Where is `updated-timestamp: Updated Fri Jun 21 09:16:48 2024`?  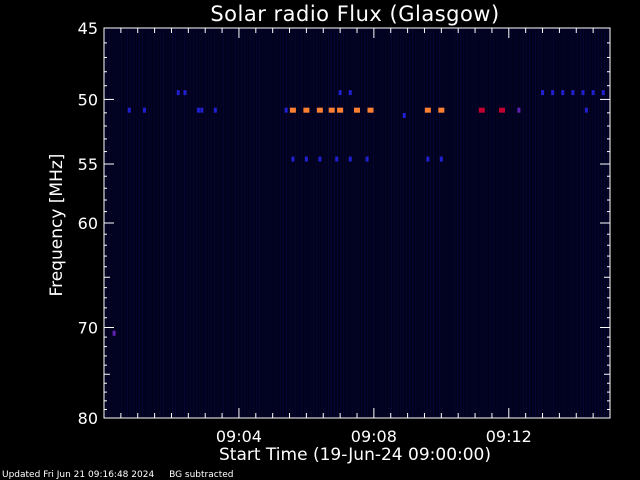
updated-timestamp: Updated Fri Jun 21 09:16:48 2024 is located at coordinates (78, 475).